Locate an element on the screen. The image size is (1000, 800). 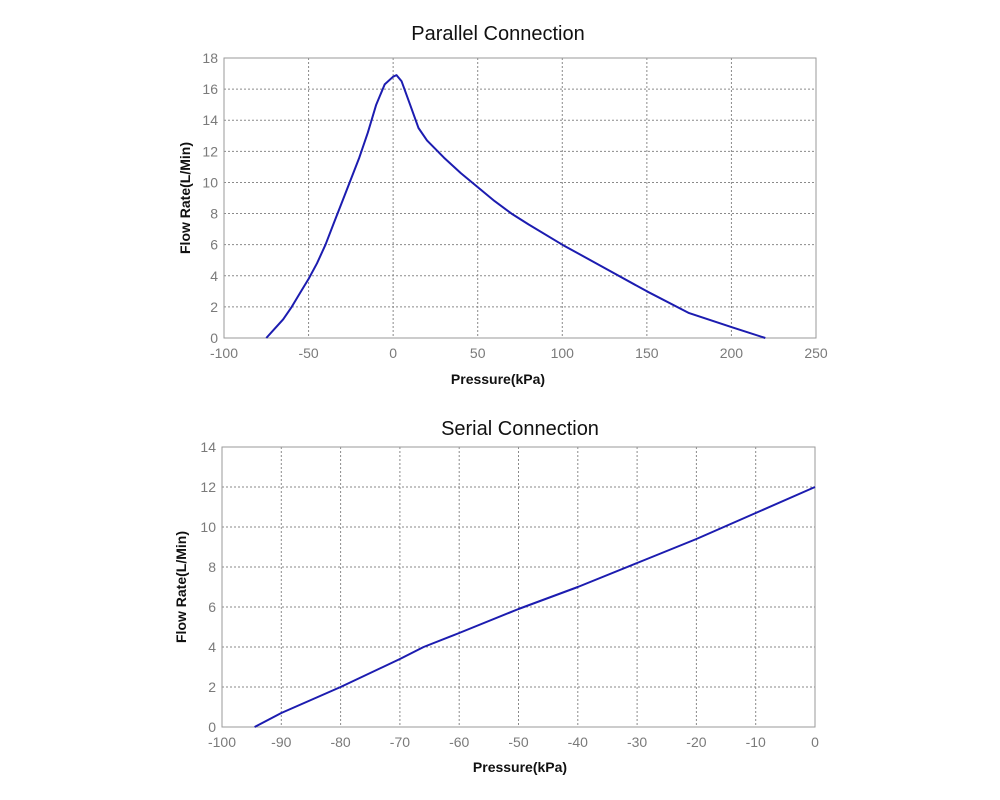
y-tick-label: 16 is located at coordinates (210, 89).